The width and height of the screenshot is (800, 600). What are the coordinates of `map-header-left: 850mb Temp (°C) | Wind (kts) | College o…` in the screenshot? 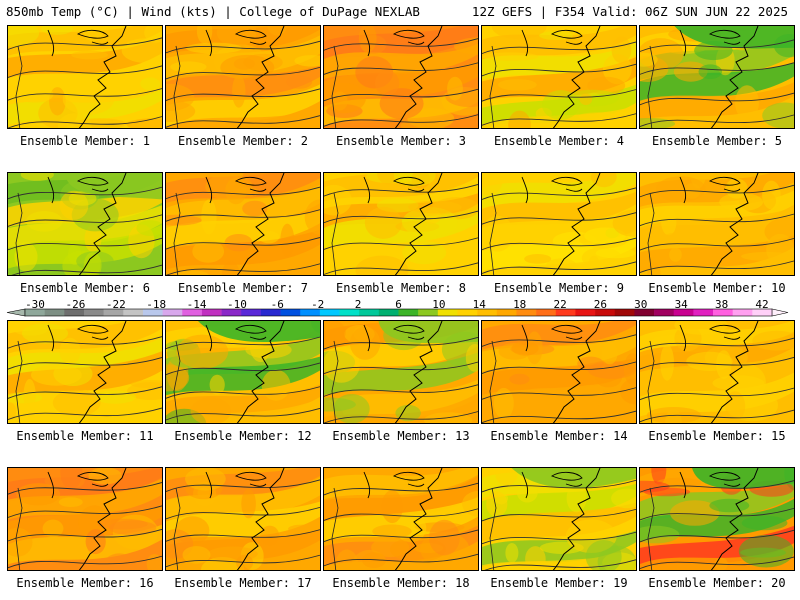 It's located at (213, 11).